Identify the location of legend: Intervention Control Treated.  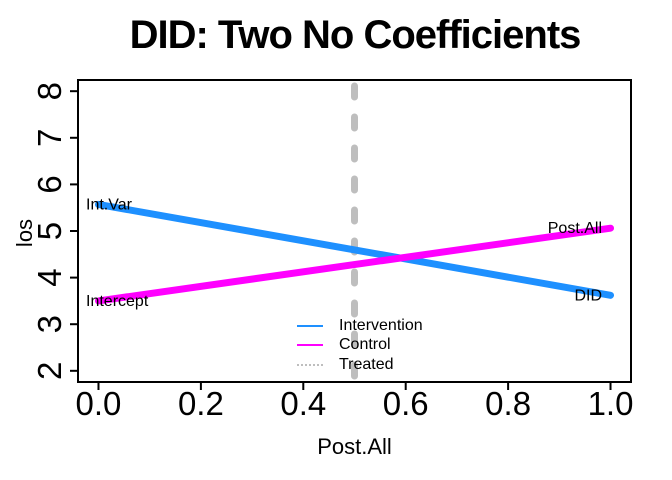
(360, 345).